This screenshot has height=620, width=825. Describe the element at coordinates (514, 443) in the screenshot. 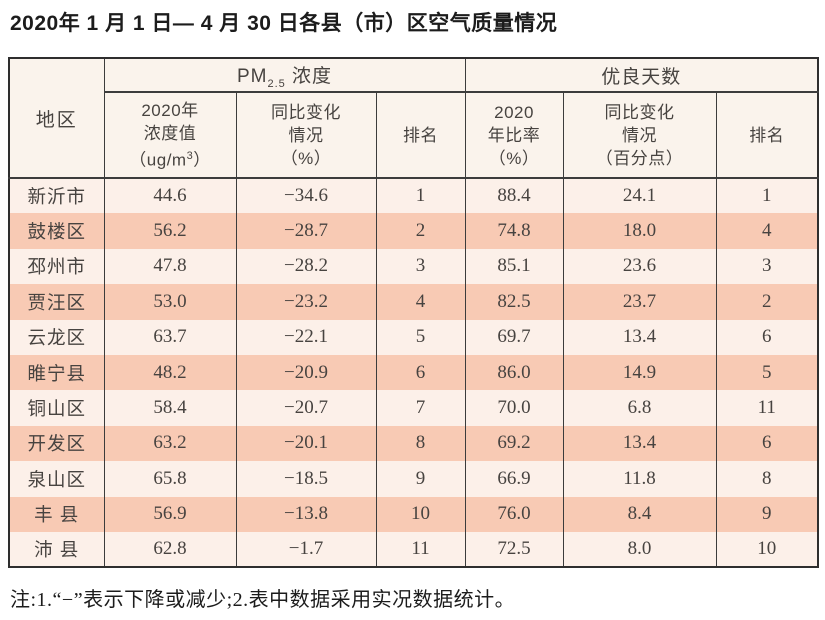

I see `good-rate-cell: 69.2` at that location.